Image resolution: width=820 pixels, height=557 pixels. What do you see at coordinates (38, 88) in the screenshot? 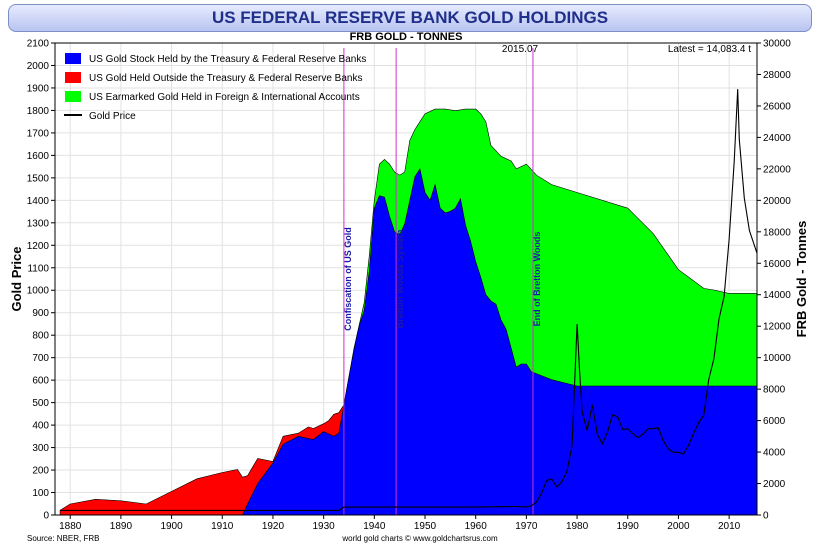
I see `y-left-tick-label: 1900` at bounding box center [38, 88].